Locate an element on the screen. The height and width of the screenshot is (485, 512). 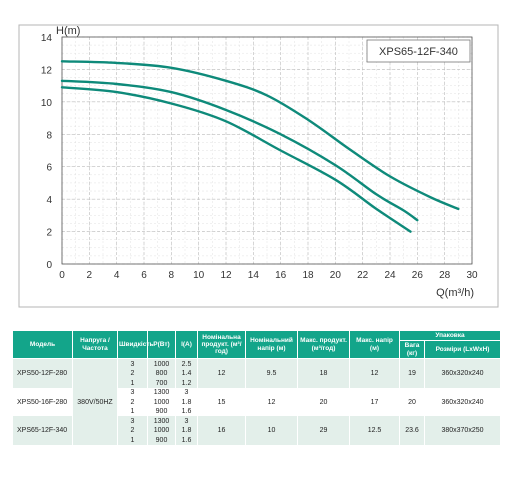
max-head-cell: 12 is located at coordinates (374, 373).